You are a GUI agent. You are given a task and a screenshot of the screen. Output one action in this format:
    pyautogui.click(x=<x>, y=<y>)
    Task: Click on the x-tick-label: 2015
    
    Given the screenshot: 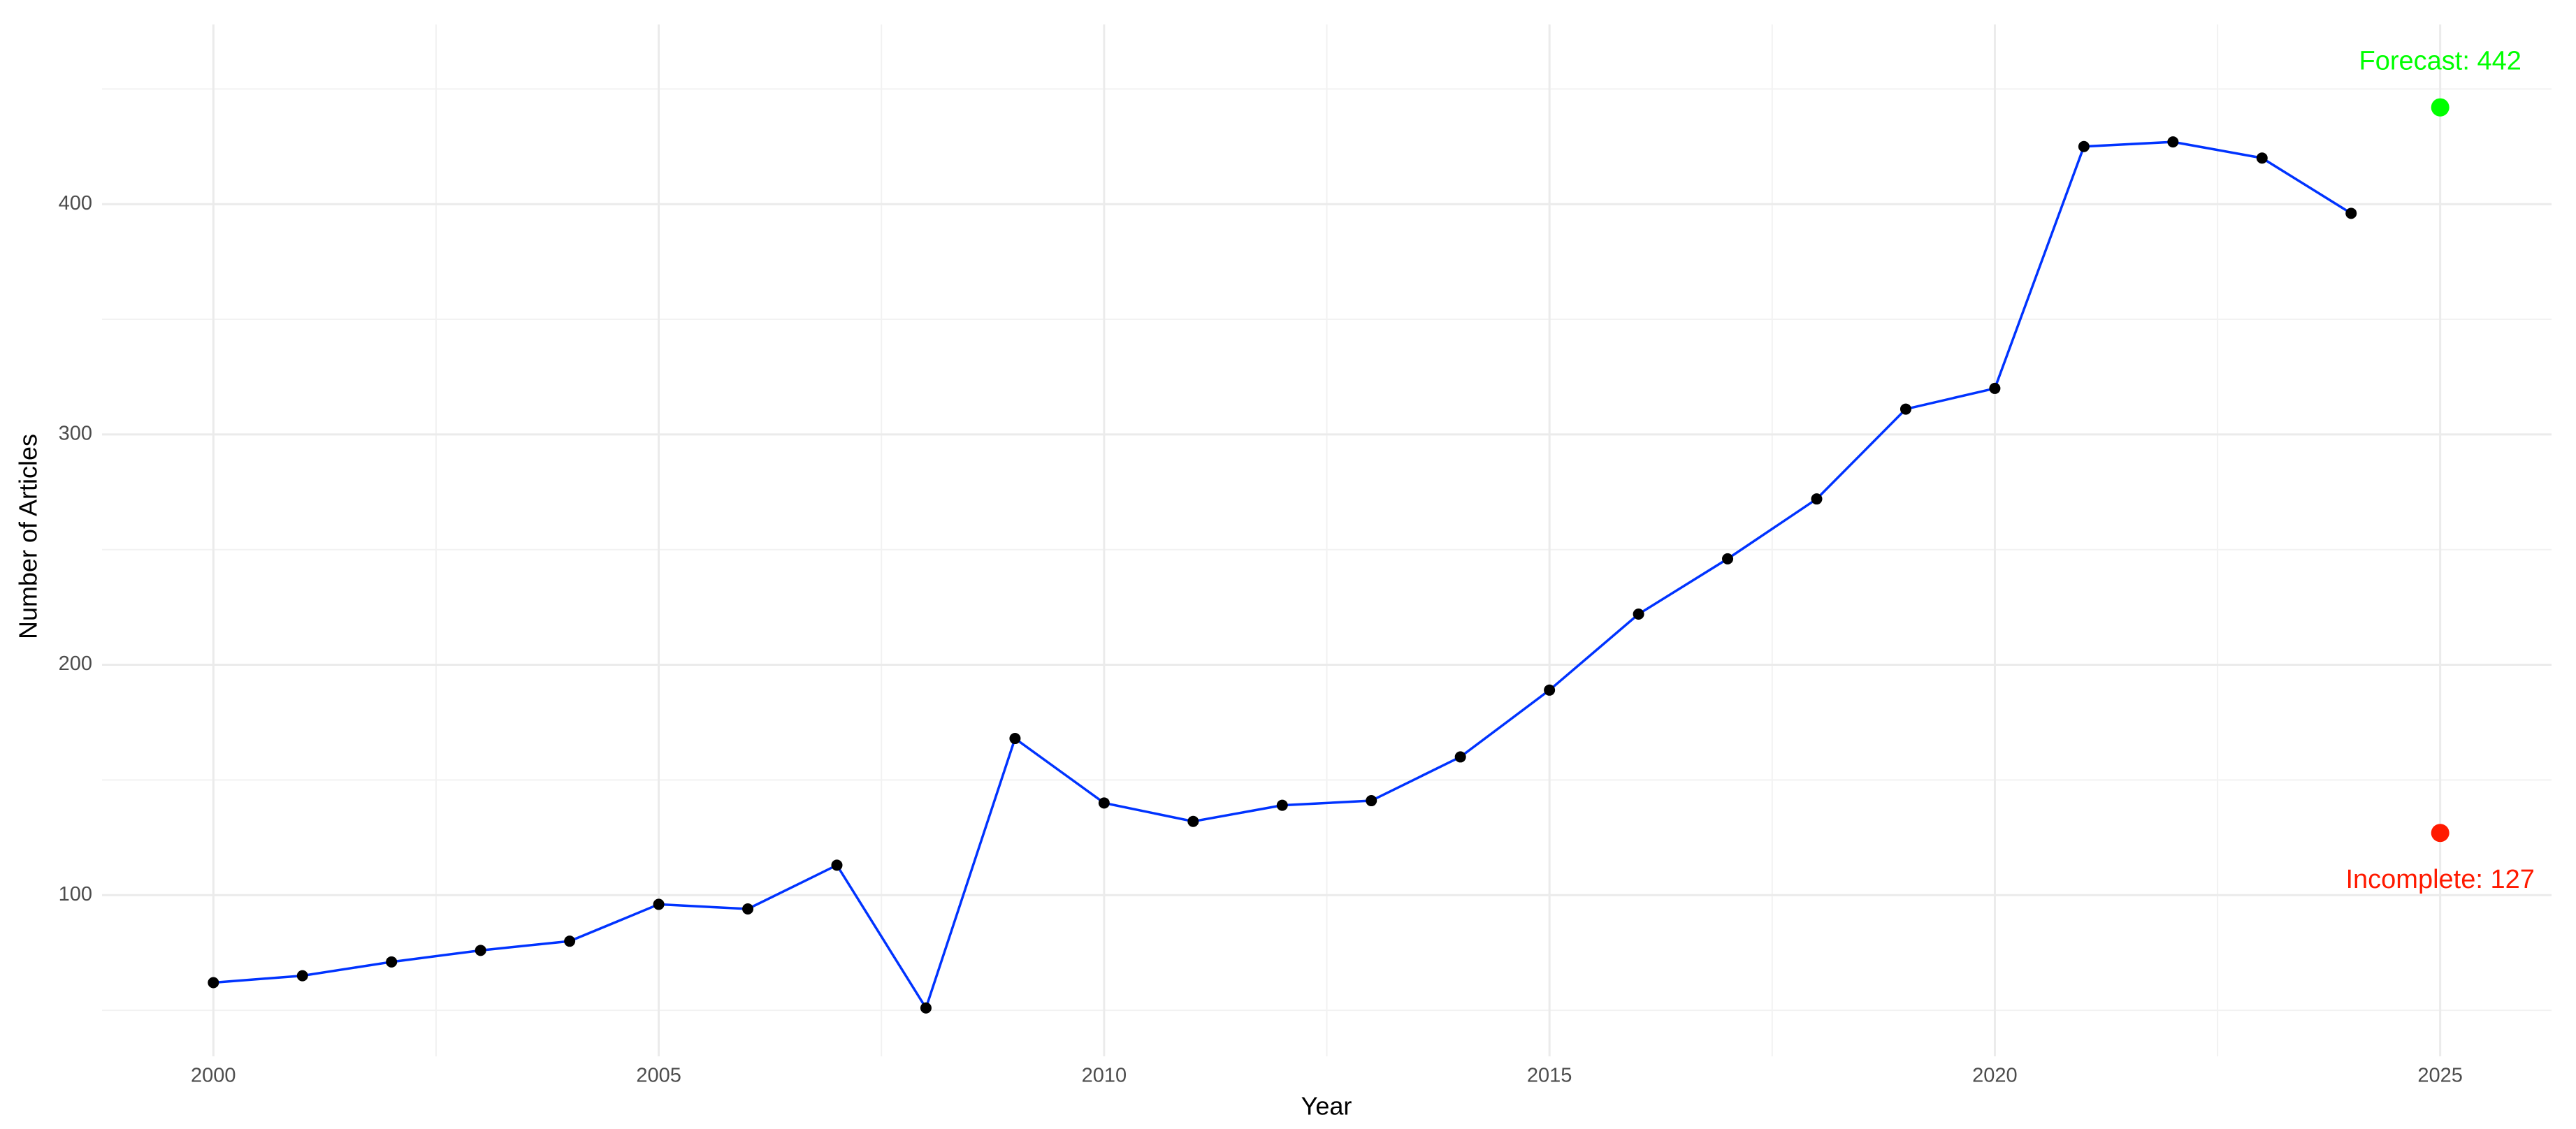 What is the action you would take?
    pyautogui.click(x=1549, y=1076)
    